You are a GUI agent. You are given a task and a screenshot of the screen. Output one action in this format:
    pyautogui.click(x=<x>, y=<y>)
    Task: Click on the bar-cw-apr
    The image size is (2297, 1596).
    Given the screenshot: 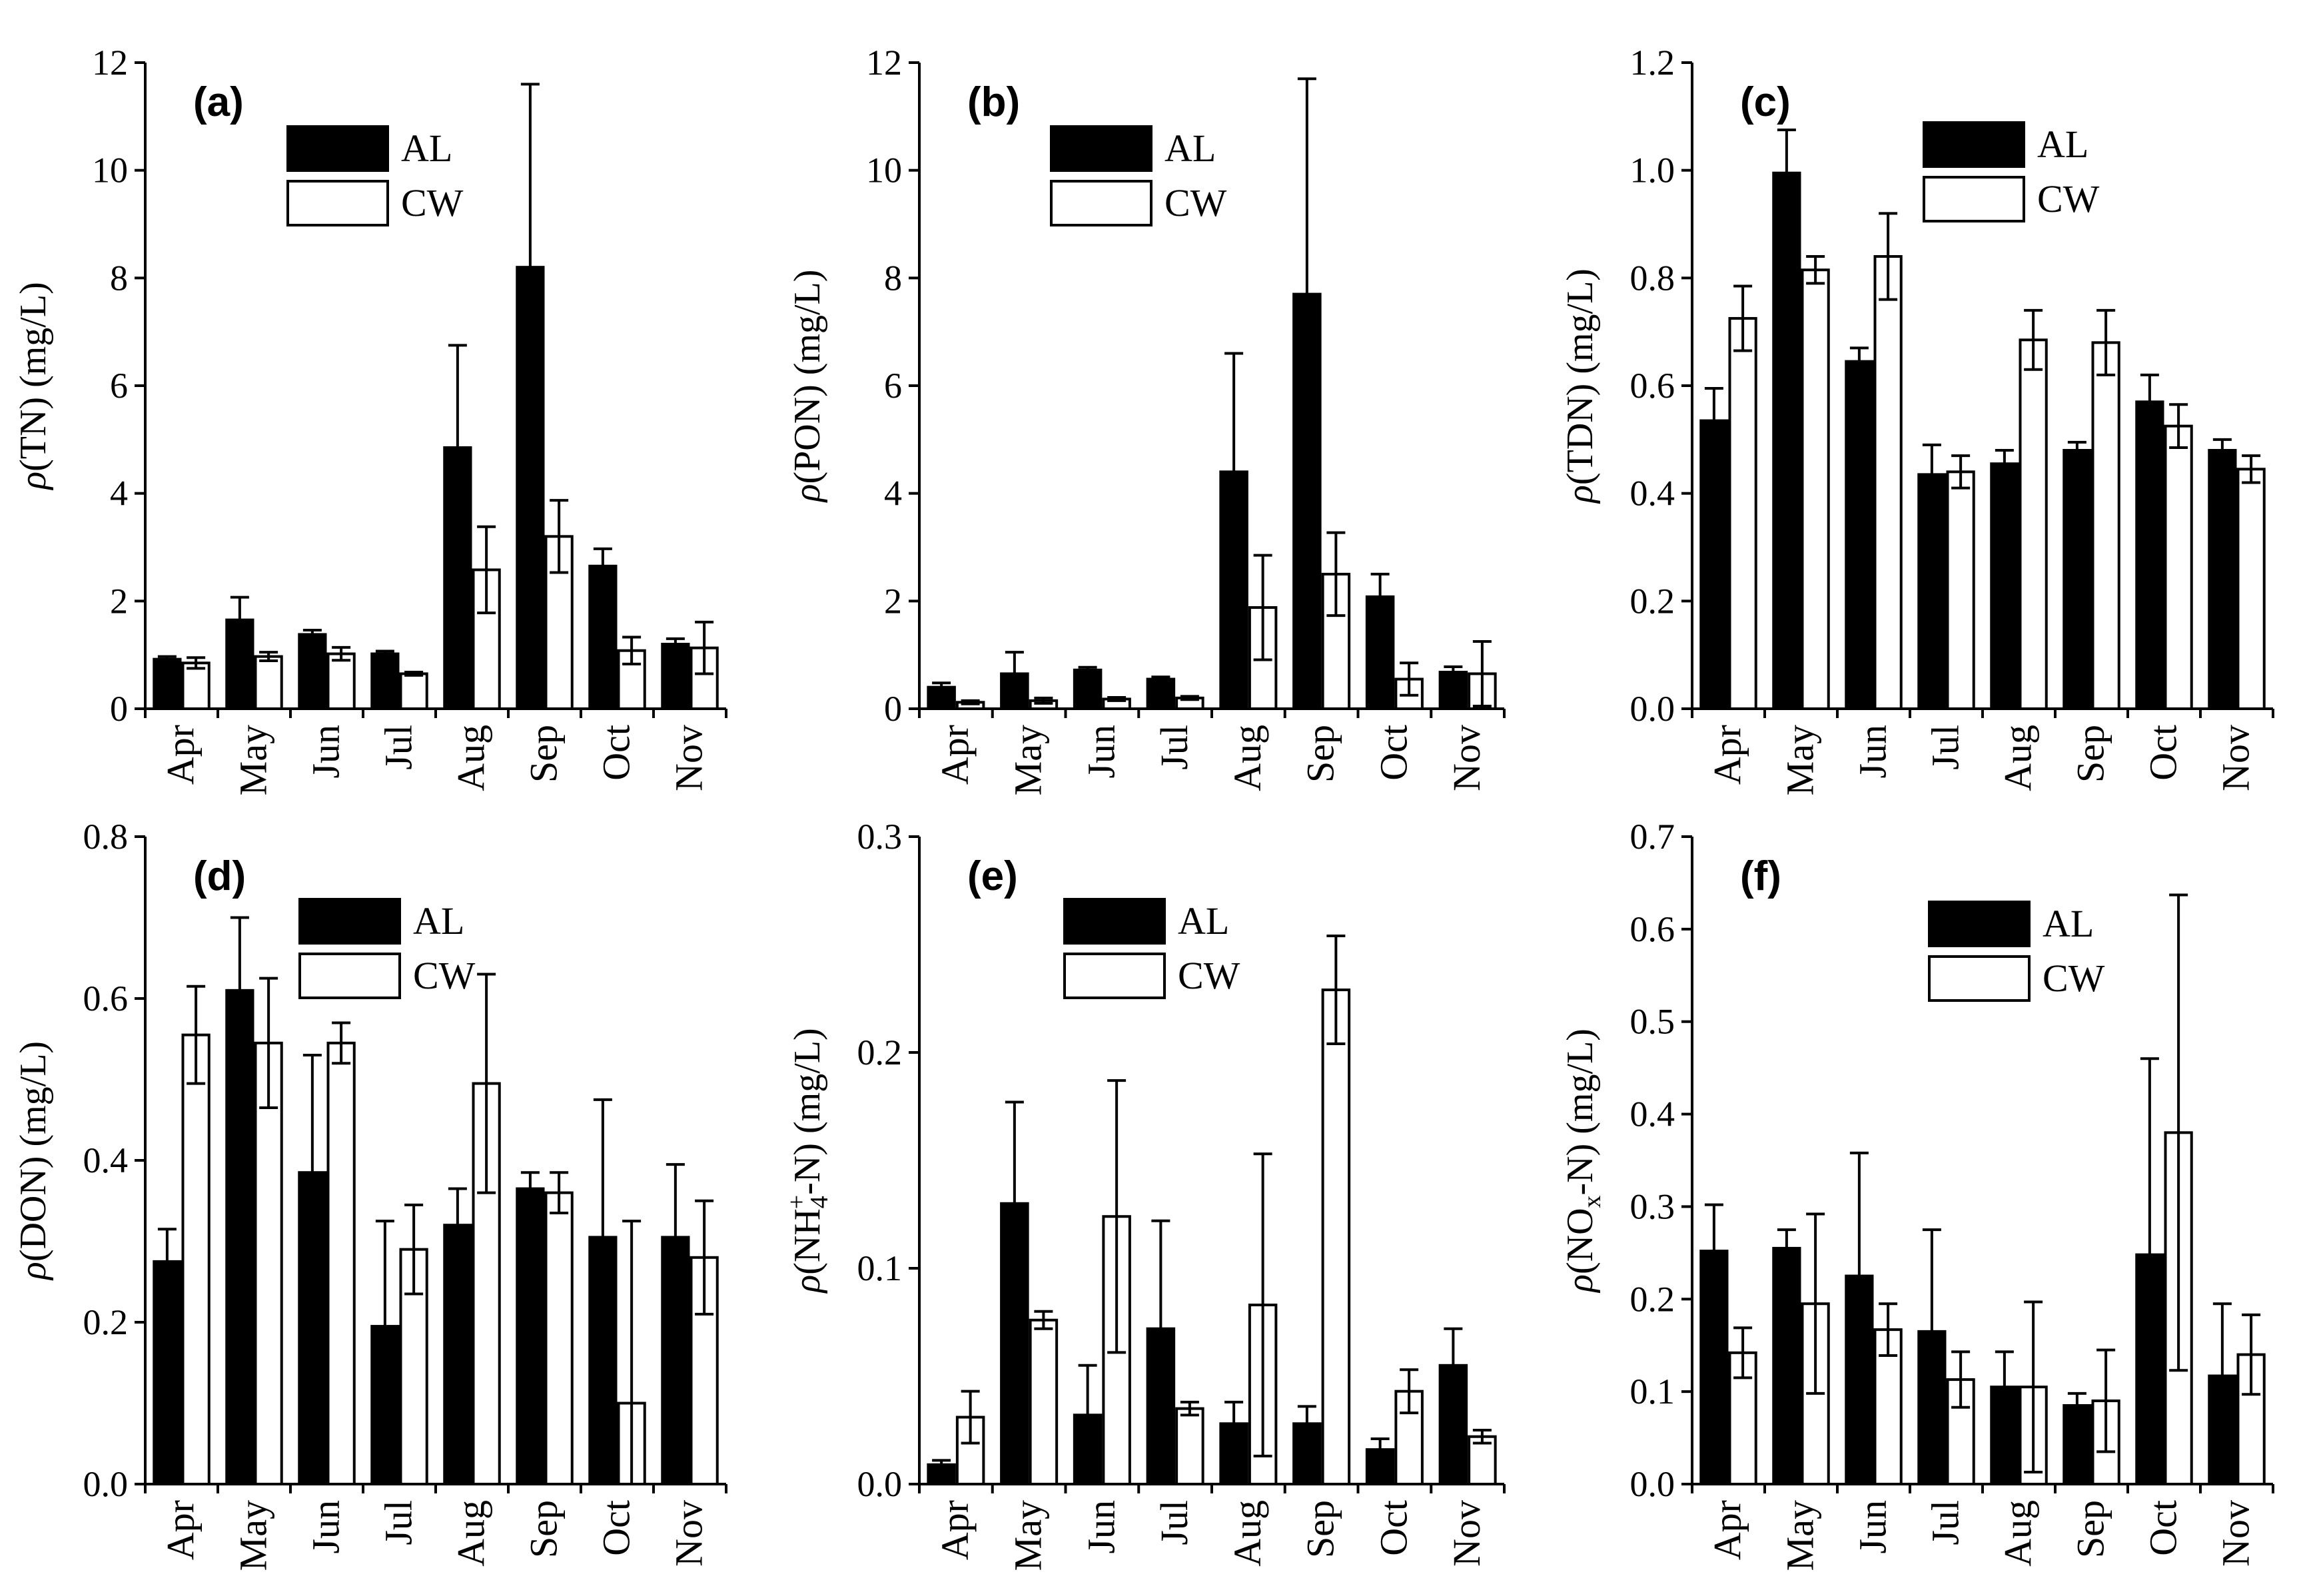 What is the action you would take?
    pyautogui.click(x=196, y=1259)
    